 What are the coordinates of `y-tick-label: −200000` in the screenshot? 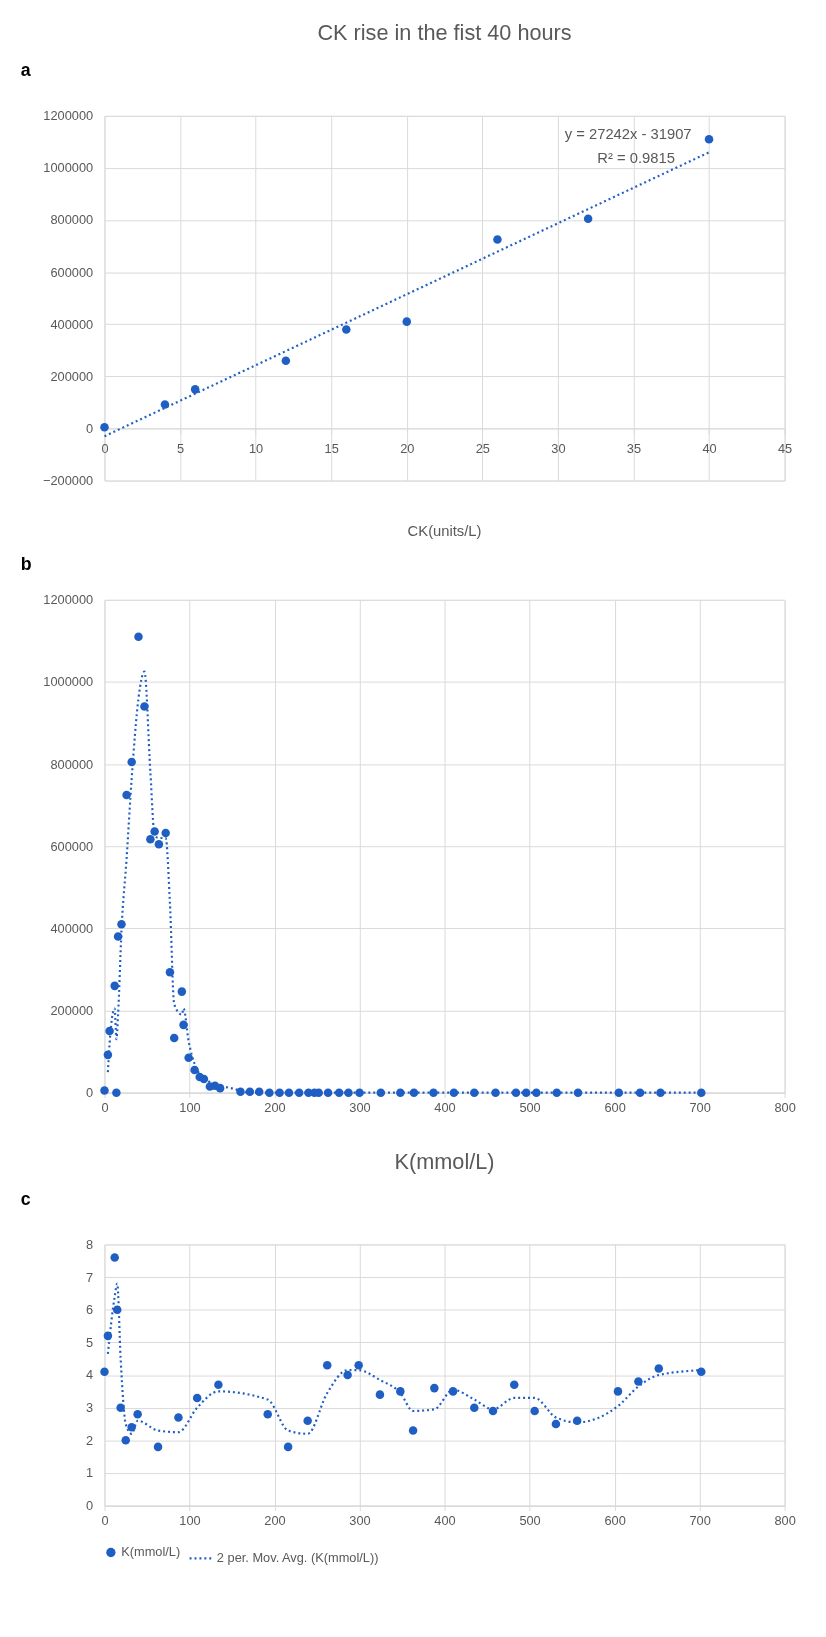 It's located at (68, 480).